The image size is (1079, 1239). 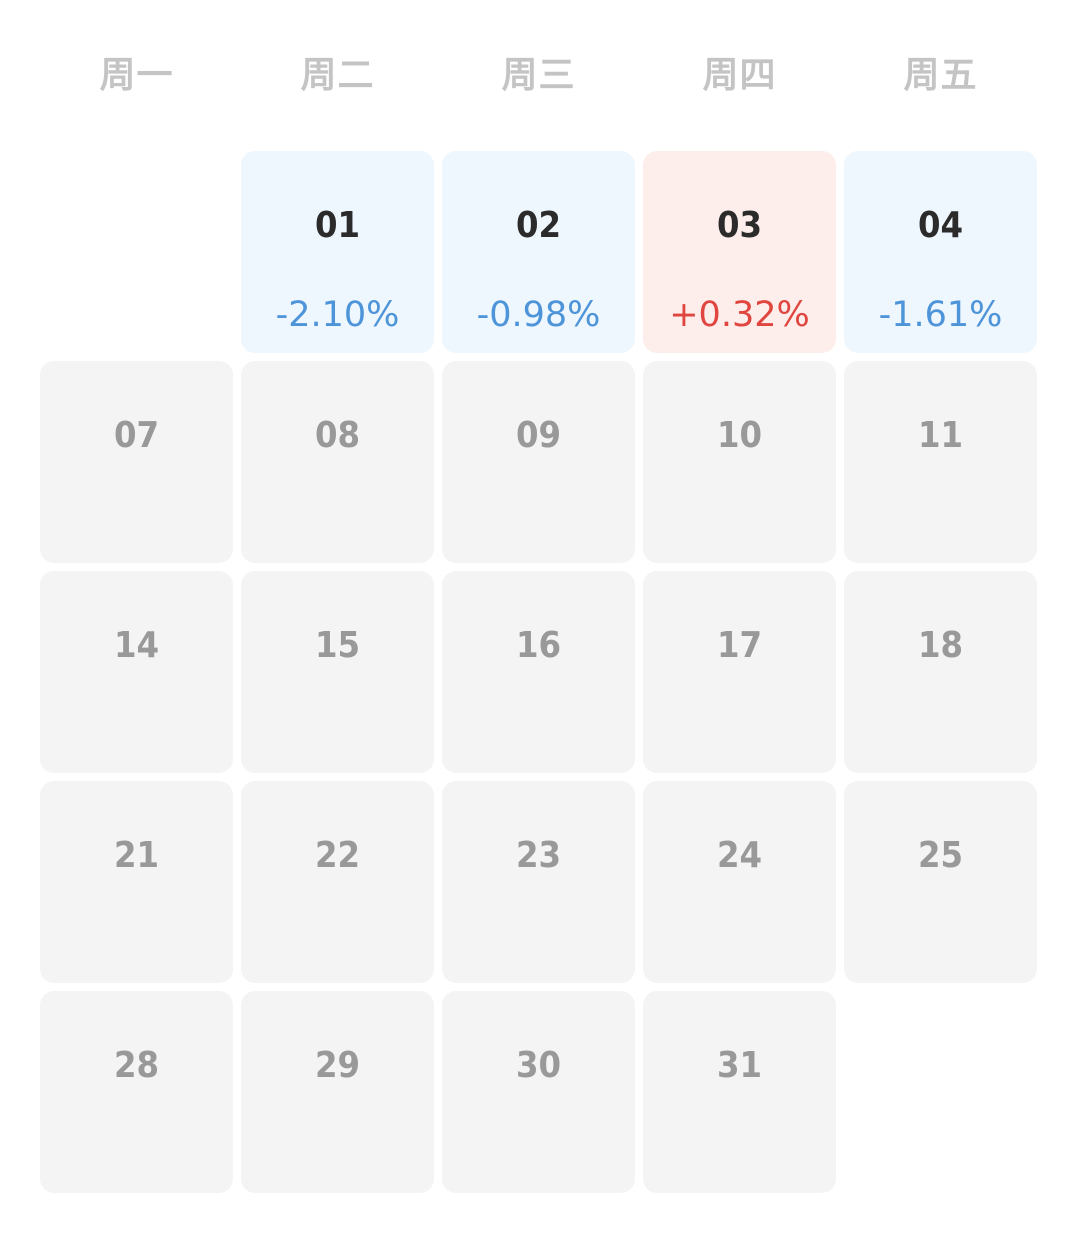 I want to click on day-number: 30, so click(x=538, y=1065).